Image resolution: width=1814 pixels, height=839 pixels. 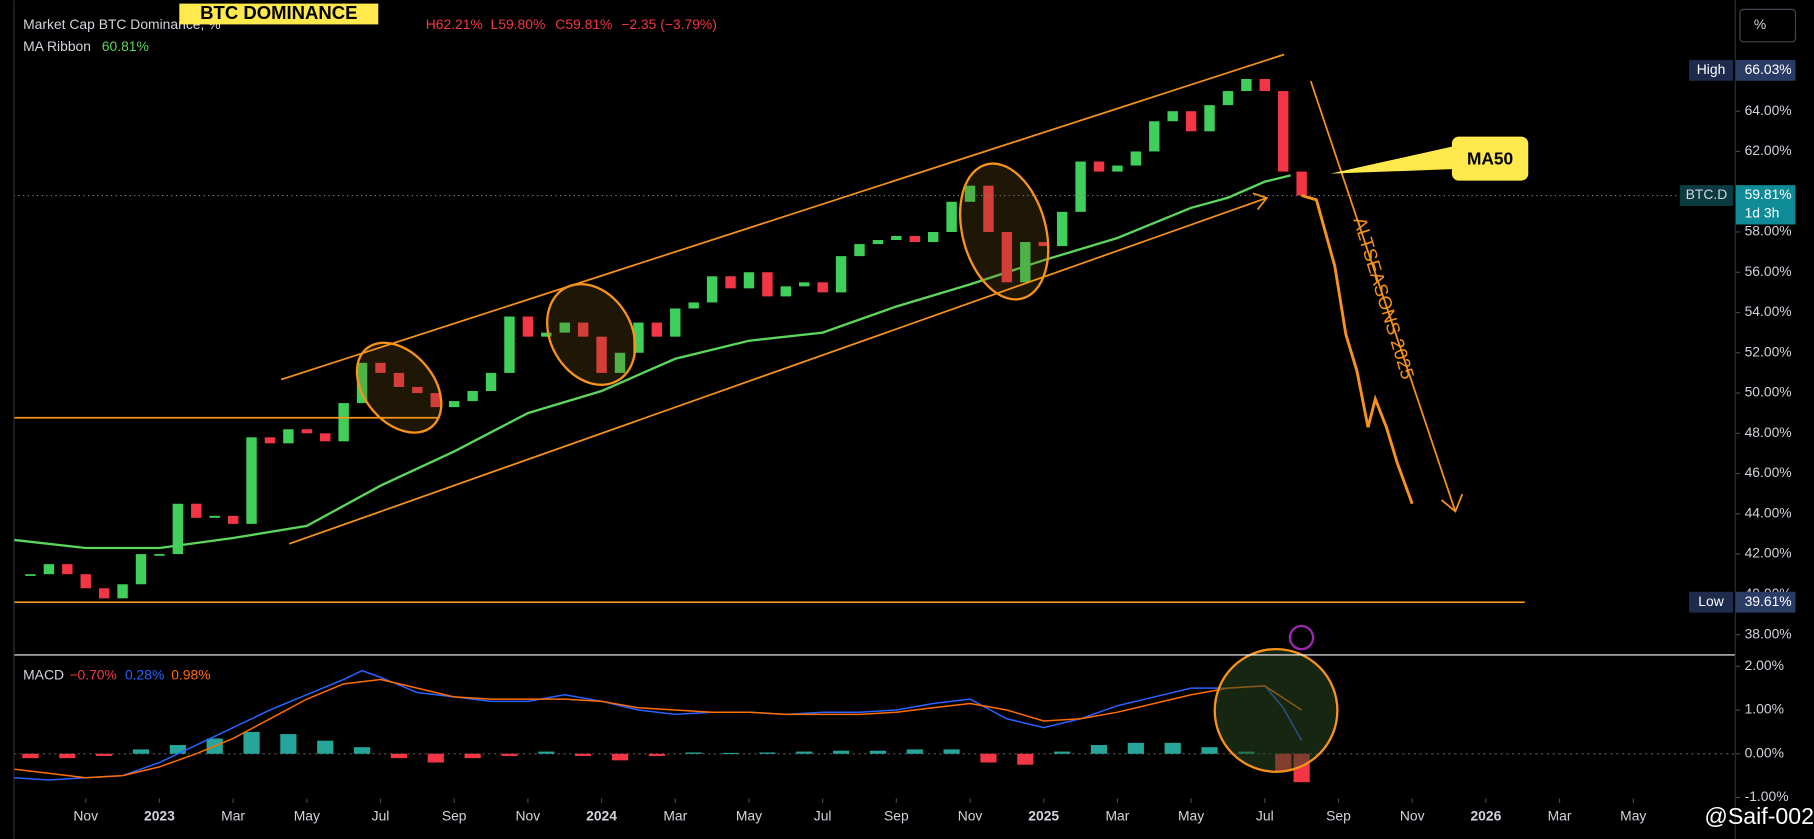 I want to click on projection-line, so click(x=1357, y=349).